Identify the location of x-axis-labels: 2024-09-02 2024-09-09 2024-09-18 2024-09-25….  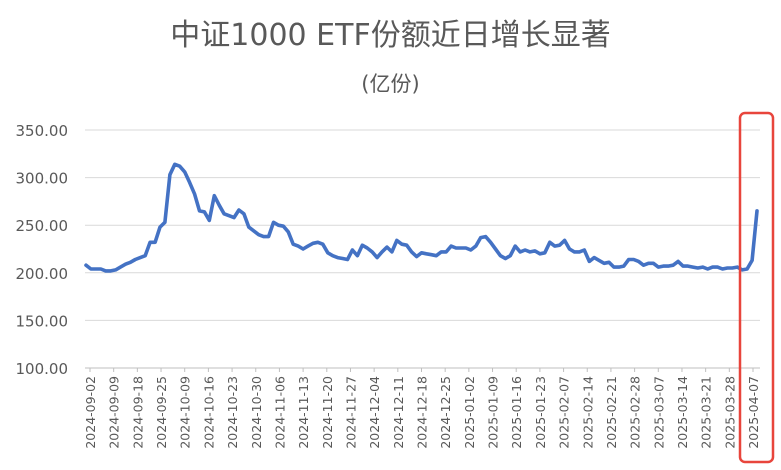
(422, 412).